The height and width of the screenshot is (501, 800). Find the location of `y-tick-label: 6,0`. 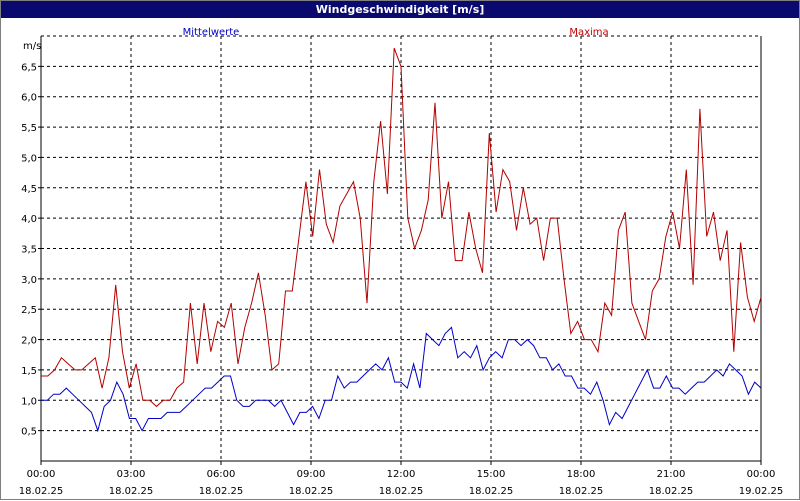

y-tick-label: 6,0 is located at coordinates (29, 98).